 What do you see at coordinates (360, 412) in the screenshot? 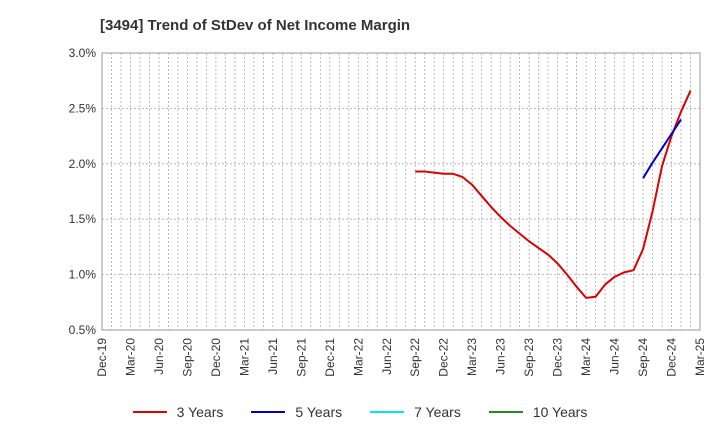
I see `legend: 3 Years 5 Years 7 Years 10 Years` at bounding box center [360, 412].